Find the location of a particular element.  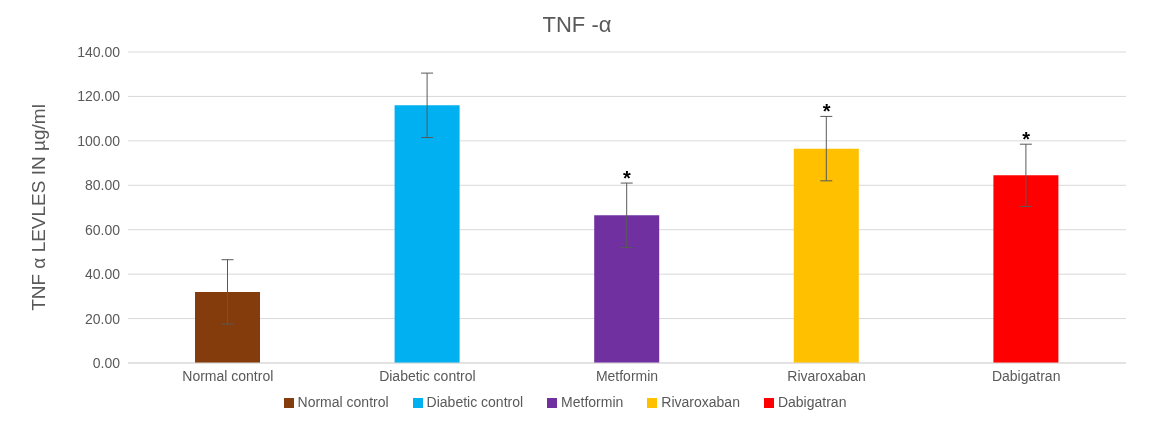

y-tick-label: 100.00 is located at coordinates (99, 140).